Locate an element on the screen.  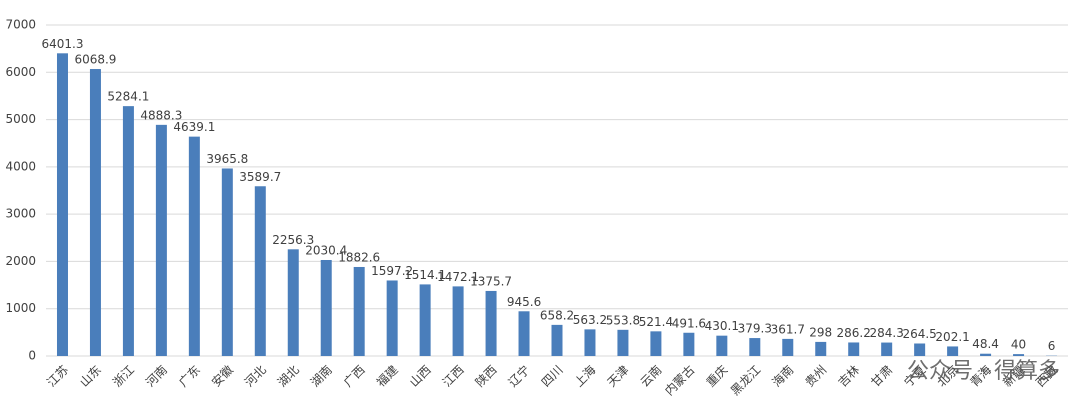
x-tick-label: 天津 is located at coordinates (618, 376).